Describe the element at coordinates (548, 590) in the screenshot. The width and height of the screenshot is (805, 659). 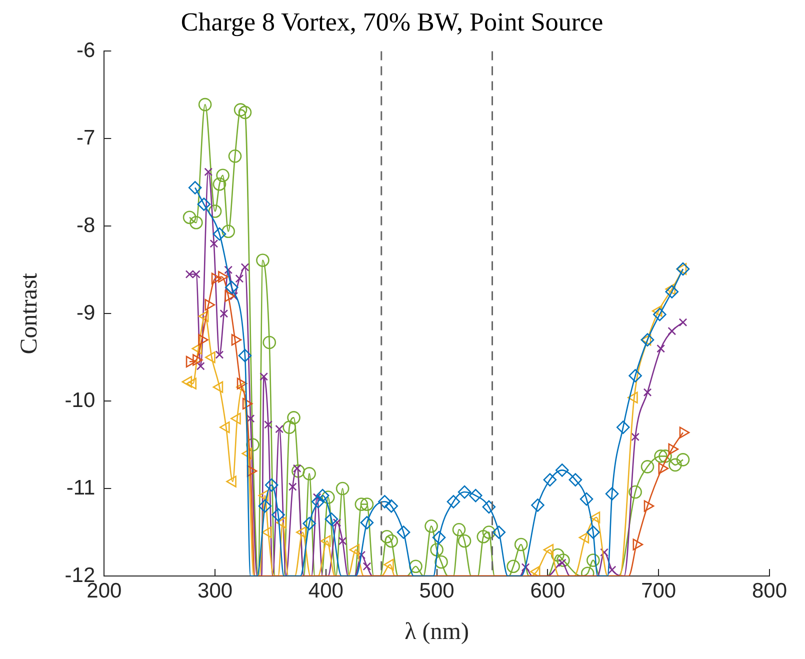
I see `x-tick-label: 600` at that location.